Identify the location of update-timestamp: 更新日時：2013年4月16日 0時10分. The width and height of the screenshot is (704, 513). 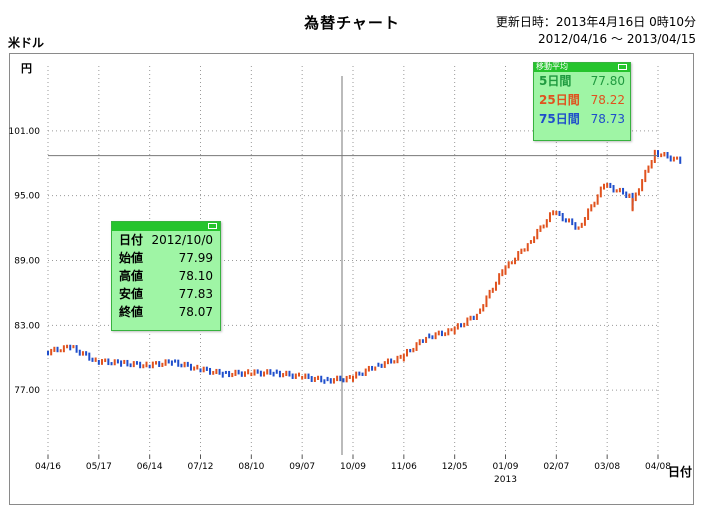
(595, 22).